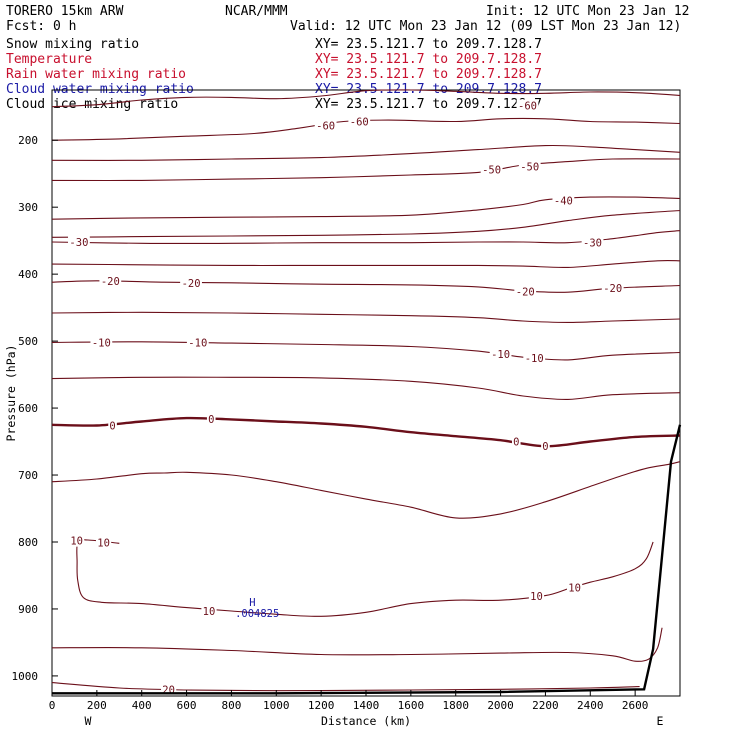  Describe the element at coordinates (78, 243) in the screenshot. I see `contour-label: -30` at that location.